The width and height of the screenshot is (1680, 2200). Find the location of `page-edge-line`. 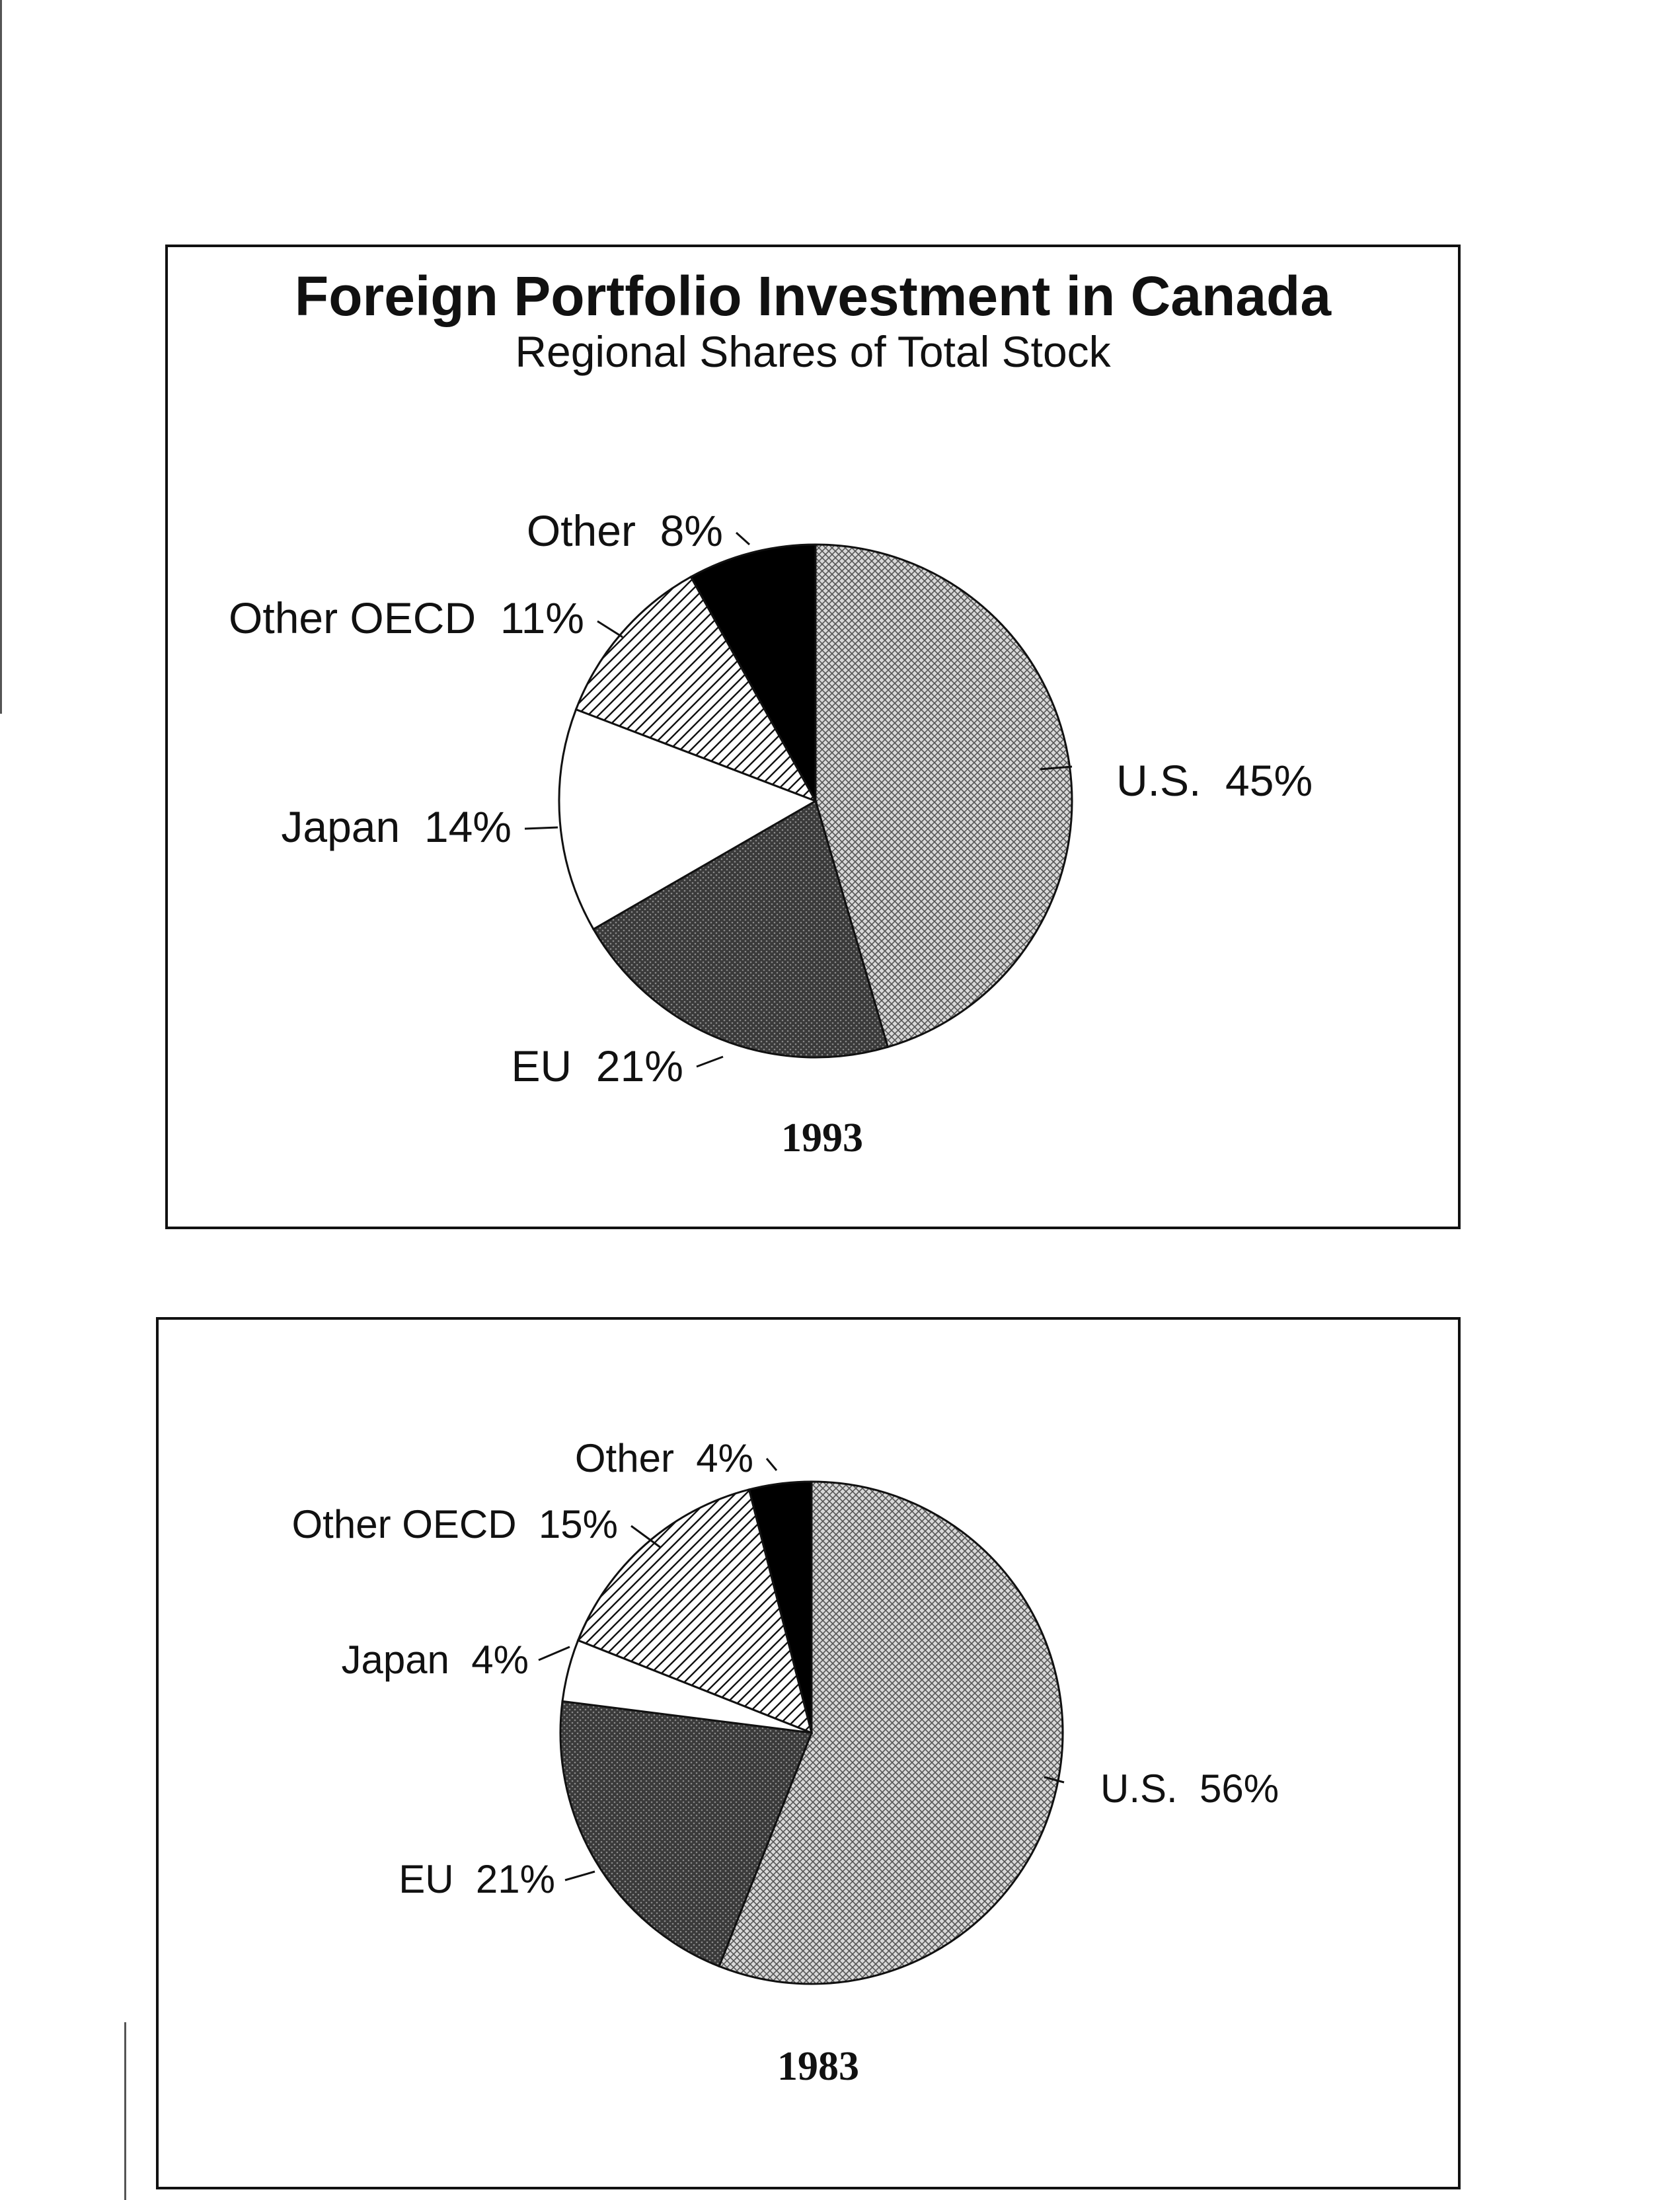

page-edge-line is located at coordinates (1, 357).